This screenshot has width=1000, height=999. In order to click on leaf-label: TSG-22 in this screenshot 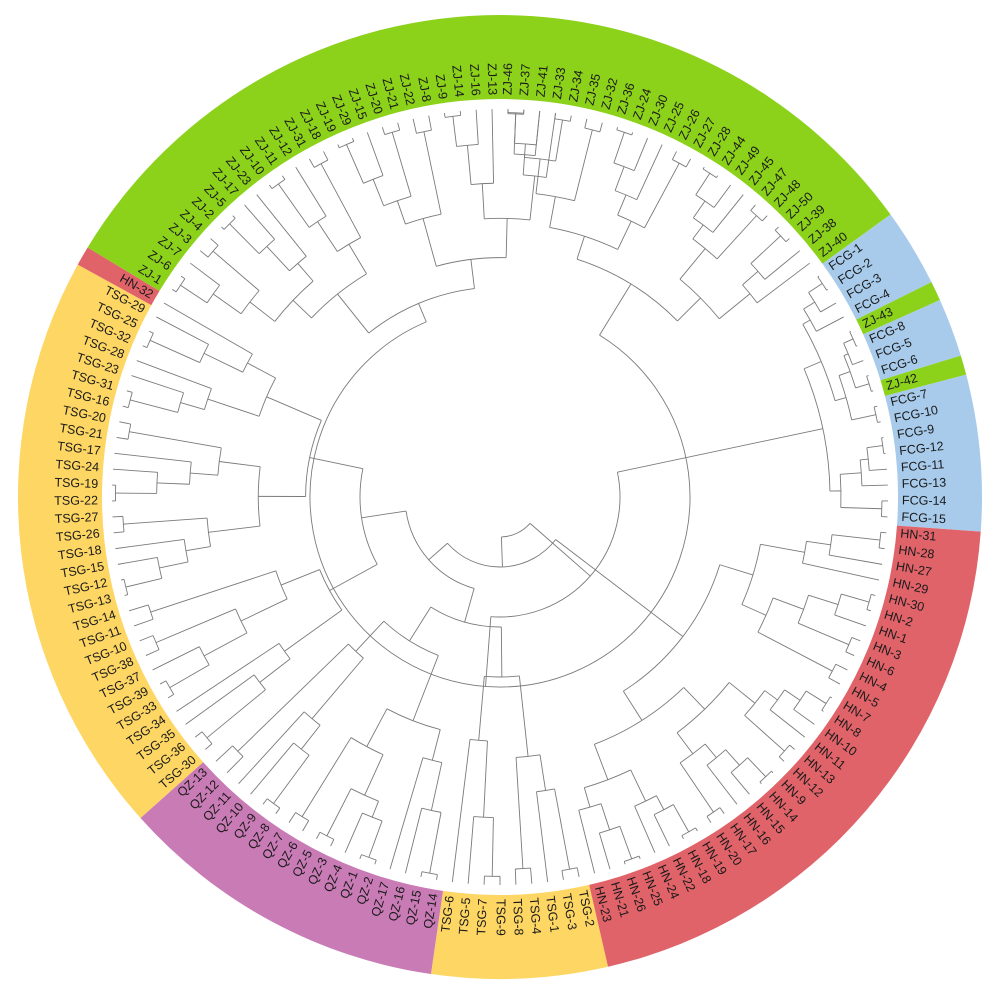, I will do `click(76, 500)`.